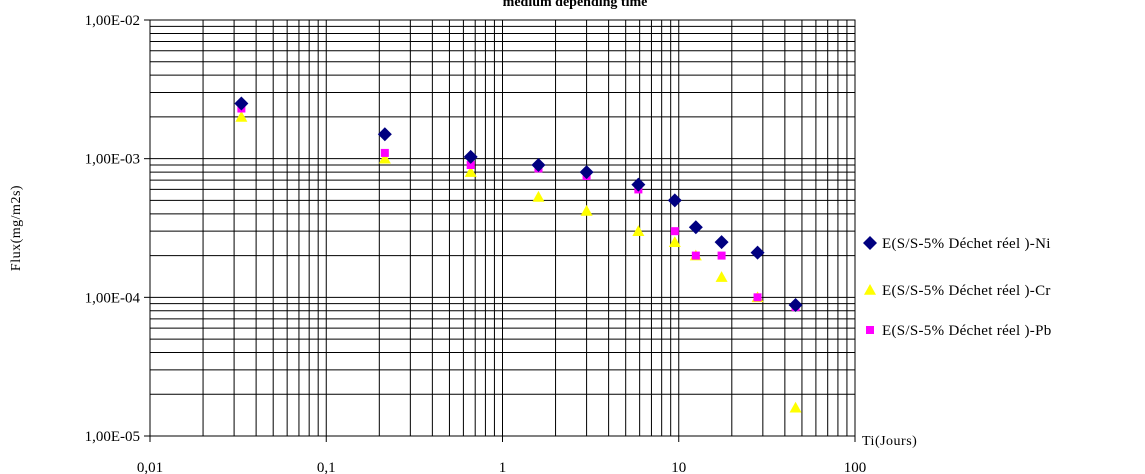 The image size is (1145, 474). What do you see at coordinates (678, 467) in the screenshot?
I see `x-tick-label: 10` at bounding box center [678, 467].